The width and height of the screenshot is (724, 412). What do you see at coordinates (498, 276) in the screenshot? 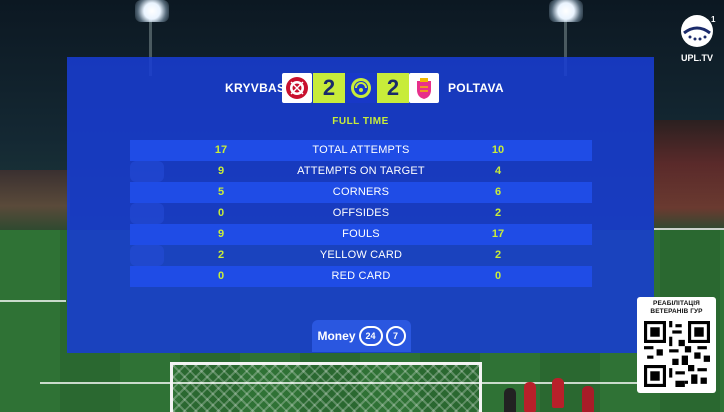
I see `stat-away-value: 0` at bounding box center [498, 276].